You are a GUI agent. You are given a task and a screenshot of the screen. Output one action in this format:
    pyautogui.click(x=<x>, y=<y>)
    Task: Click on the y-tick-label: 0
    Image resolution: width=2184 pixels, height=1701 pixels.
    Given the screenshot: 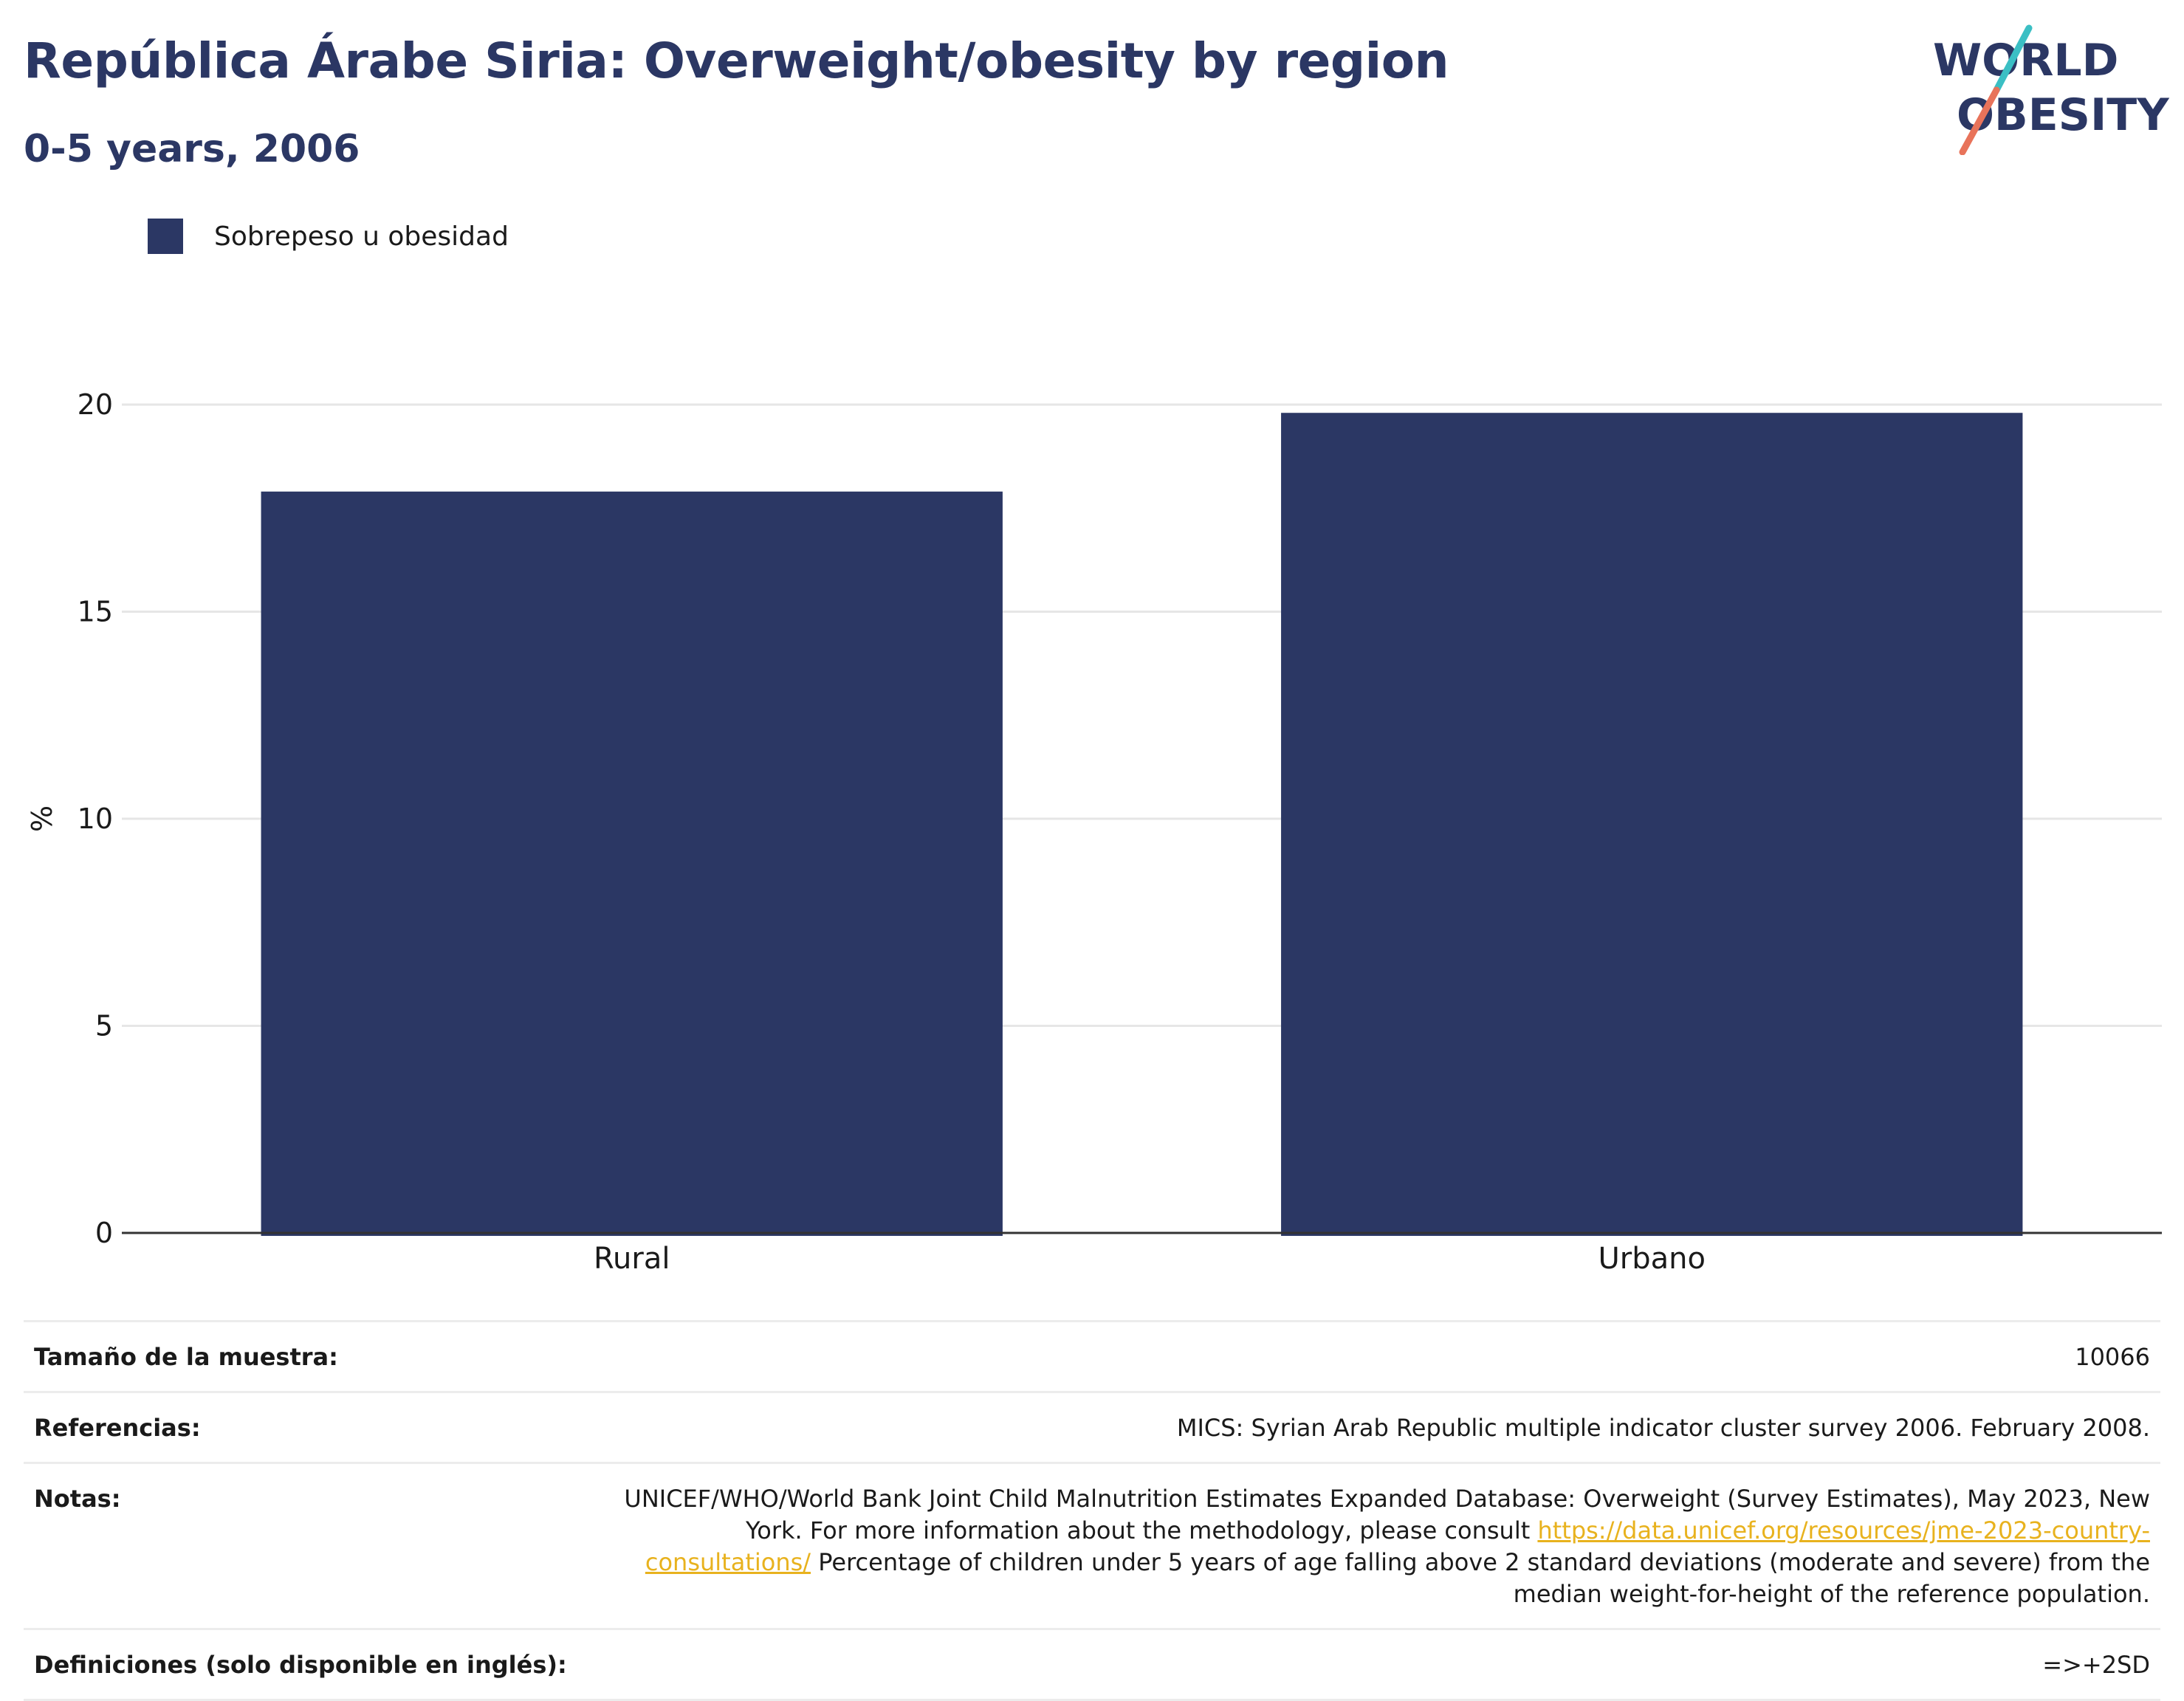 What is the action you would take?
    pyautogui.click(x=104, y=1233)
    